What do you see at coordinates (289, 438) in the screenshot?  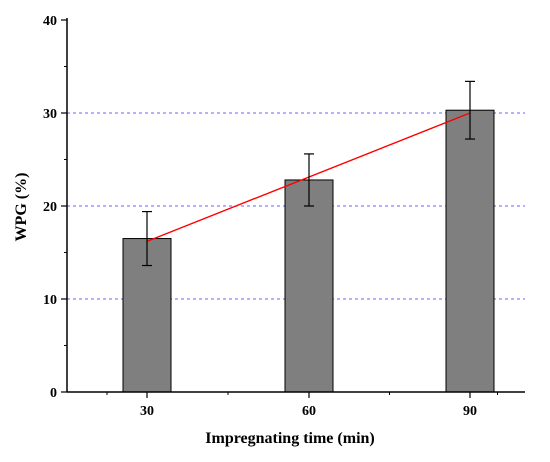 I see `x-axis-title: Impregnating time (min)` at bounding box center [289, 438].